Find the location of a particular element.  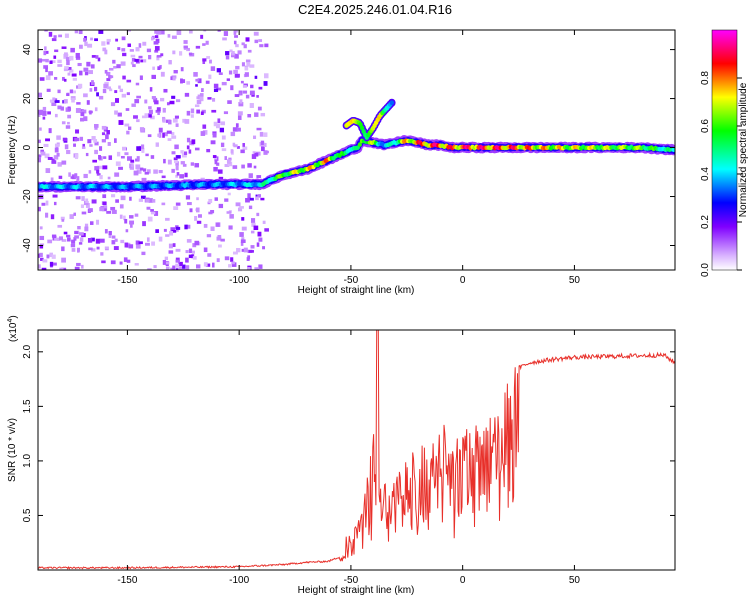

y-tick-label: 20 is located at coordinates (27, 99).